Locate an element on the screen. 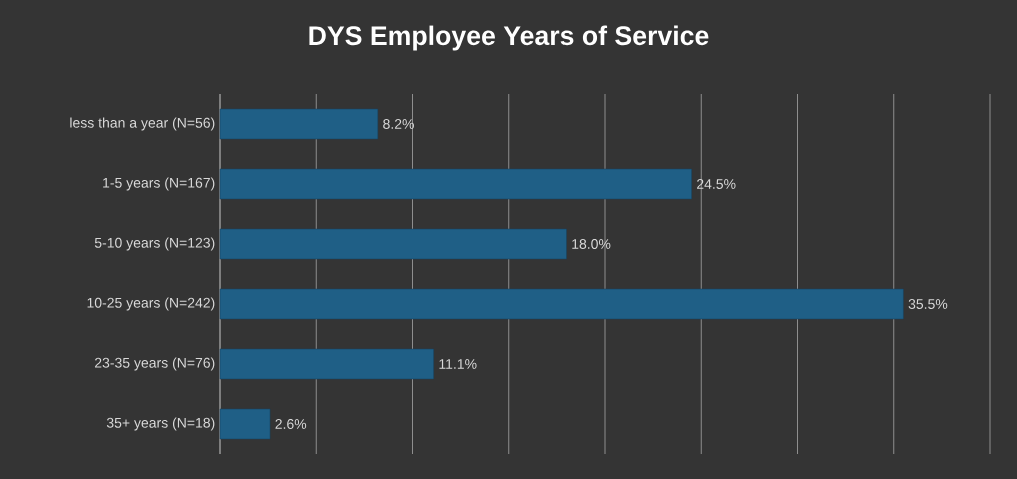  y-tick-label: 5-10 years (N=123) is located at coordinates (154, 244).